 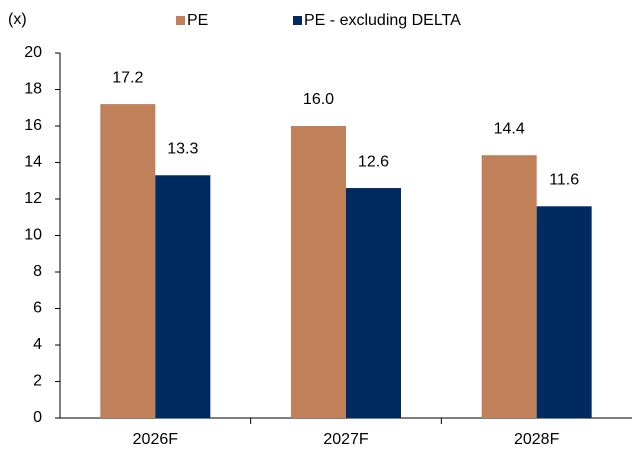 I want to click on data-label: 17.2, so click(x=127, y=77).